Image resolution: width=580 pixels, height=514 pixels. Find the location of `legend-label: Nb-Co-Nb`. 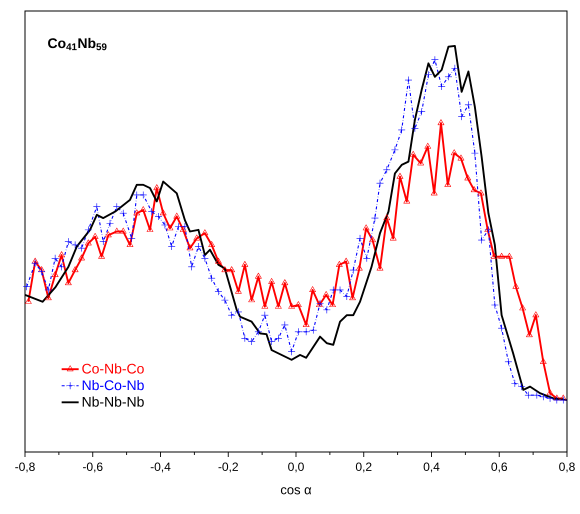

legend-label: Nb-Co-Nb is located at coordinates (113, 385).